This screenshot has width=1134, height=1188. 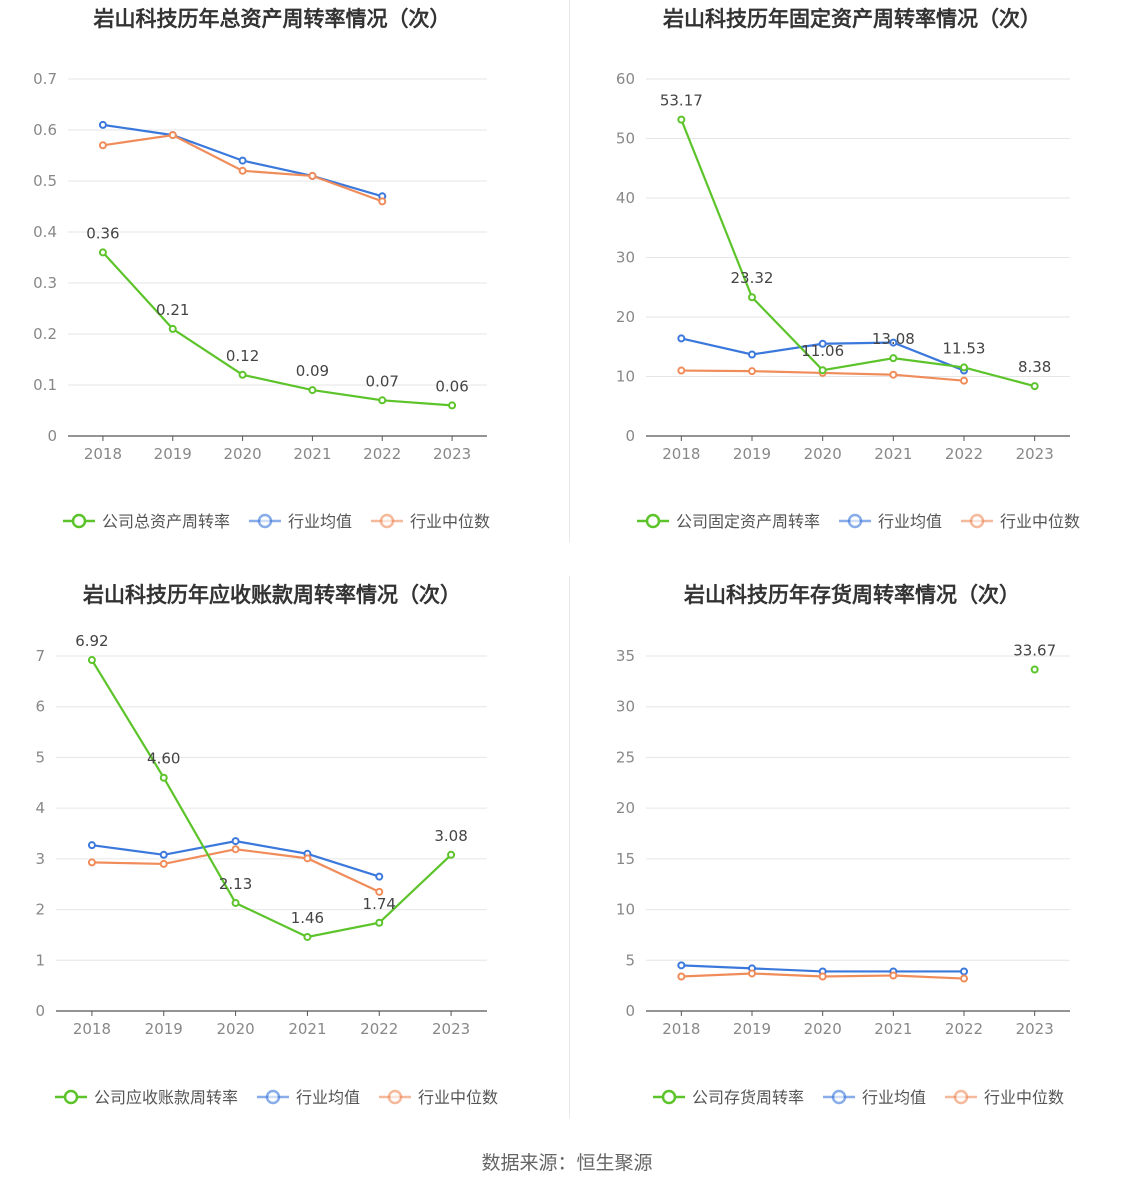 What do you see at coordinates (40, 910) in the screenshot?
I see `y-tick-label: 2` at bounding box center [40, 910].